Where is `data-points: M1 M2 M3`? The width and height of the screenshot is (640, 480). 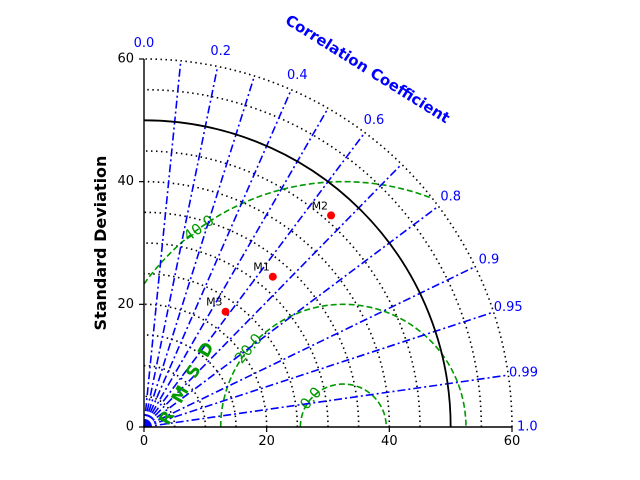 data-points: M1 M2 M3 is located at coordinates (271, 257).